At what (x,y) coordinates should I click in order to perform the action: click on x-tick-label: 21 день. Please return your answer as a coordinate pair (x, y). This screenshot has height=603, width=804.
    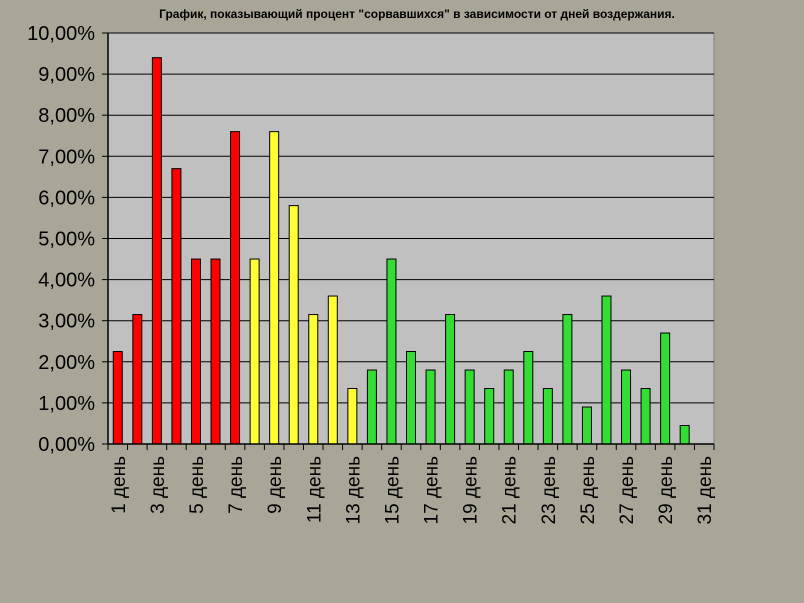
    Looking at the image, I should click on (510, 490).